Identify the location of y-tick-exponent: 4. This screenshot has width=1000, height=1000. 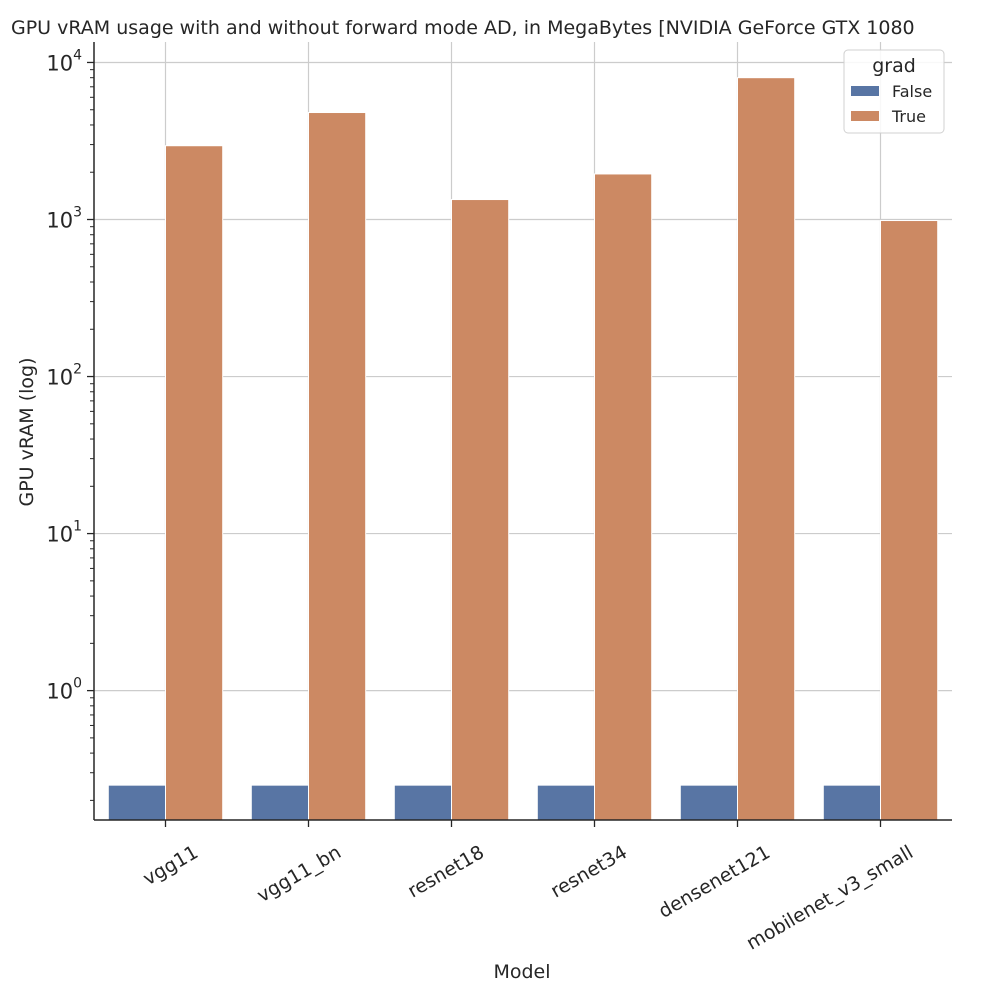
(77, 55).